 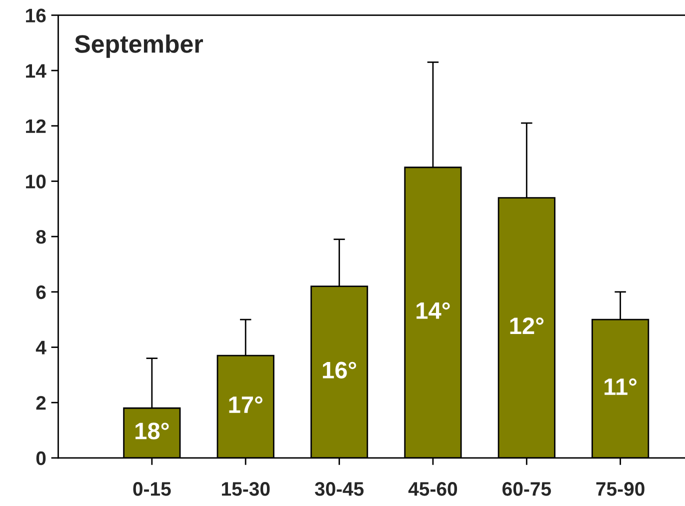 What do you see at coordinates (36, 71) in the screenshot?
I see `y-tick-label: 14` at bounding box center [36, 71].